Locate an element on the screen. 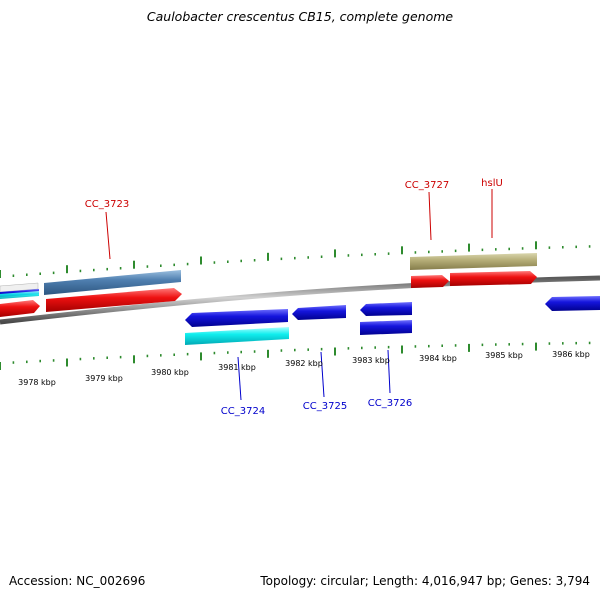 The width and height of the screenshot is (600, 600). gene-arrow-red-left-edge is located at coordinates (20, 308).